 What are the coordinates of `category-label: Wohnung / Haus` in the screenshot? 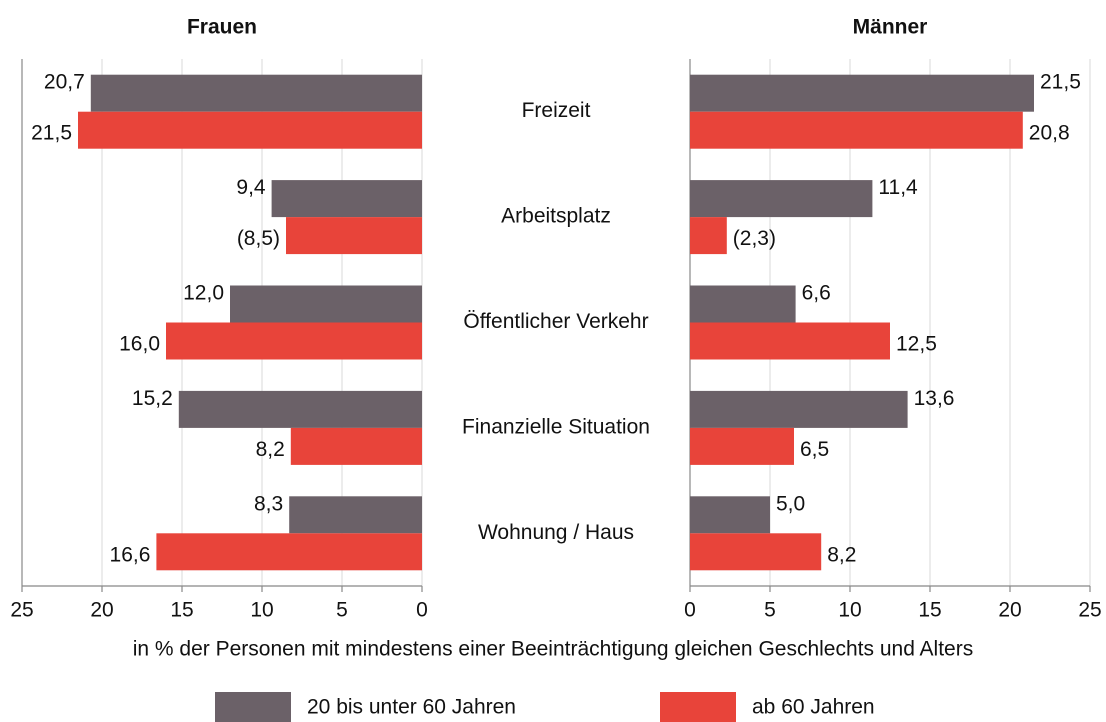 It's located at (556, 532).